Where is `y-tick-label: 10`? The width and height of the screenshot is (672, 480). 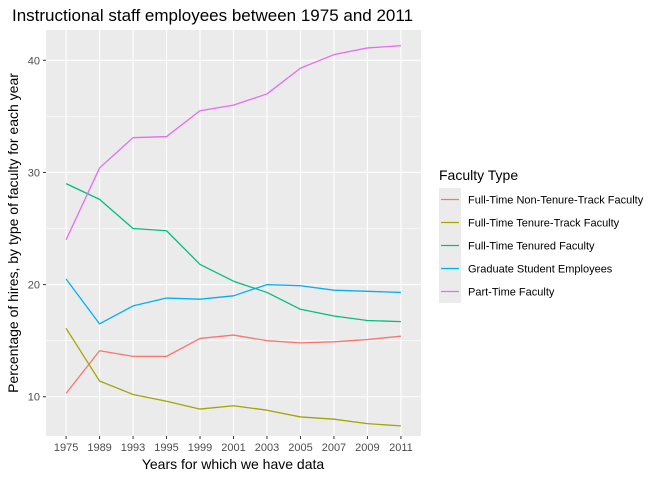 y-tick-label: 10 is located at coordinates (34, 398).